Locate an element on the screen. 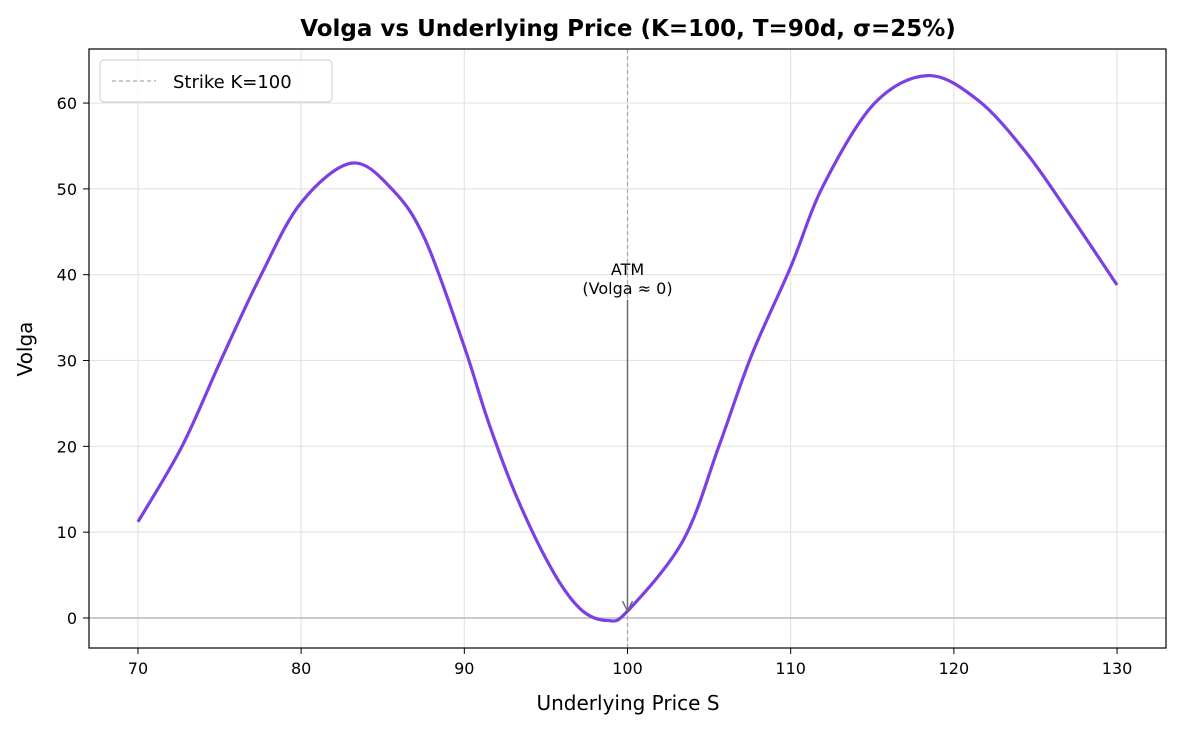  x-axis-ticks: 70 80 90 100 110 120 130 is located at coordinates (630, 663).